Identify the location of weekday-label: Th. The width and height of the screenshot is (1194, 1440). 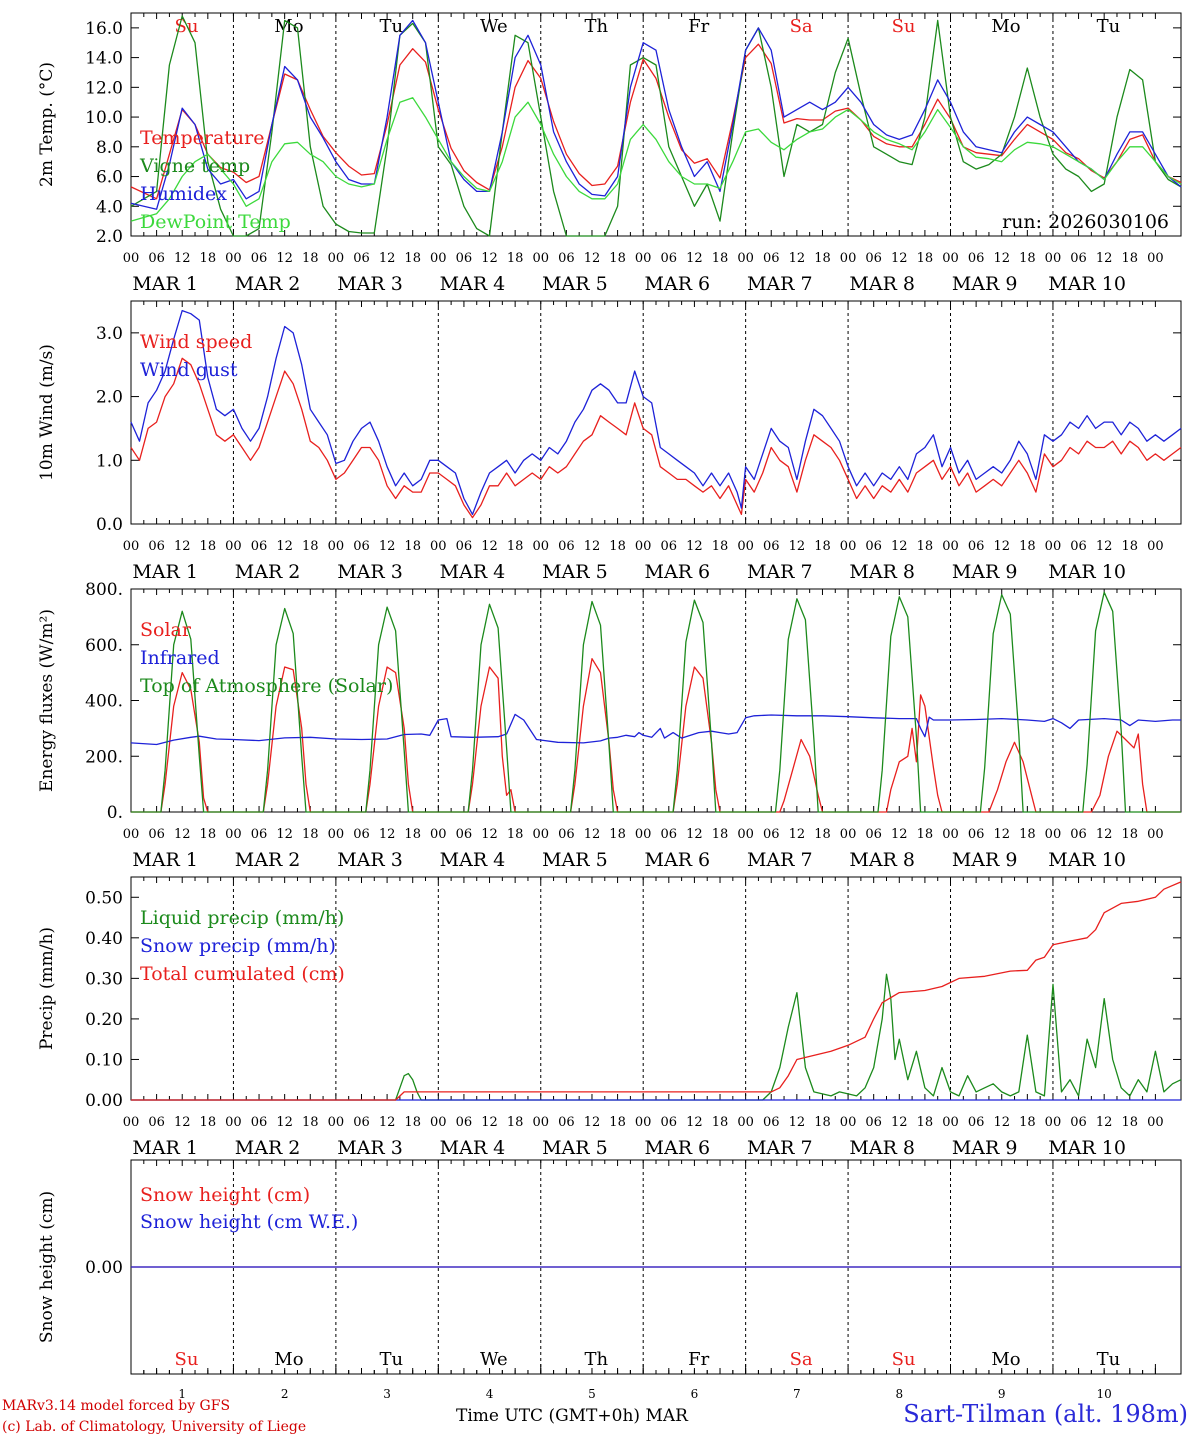
(596, 26).